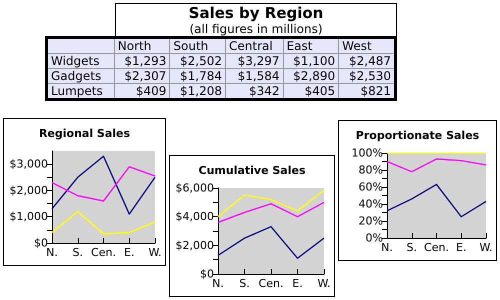  What do you see at coordinates (320, 91) in the screenshot?
I see `text: $405` at bounding box center [320, 91].